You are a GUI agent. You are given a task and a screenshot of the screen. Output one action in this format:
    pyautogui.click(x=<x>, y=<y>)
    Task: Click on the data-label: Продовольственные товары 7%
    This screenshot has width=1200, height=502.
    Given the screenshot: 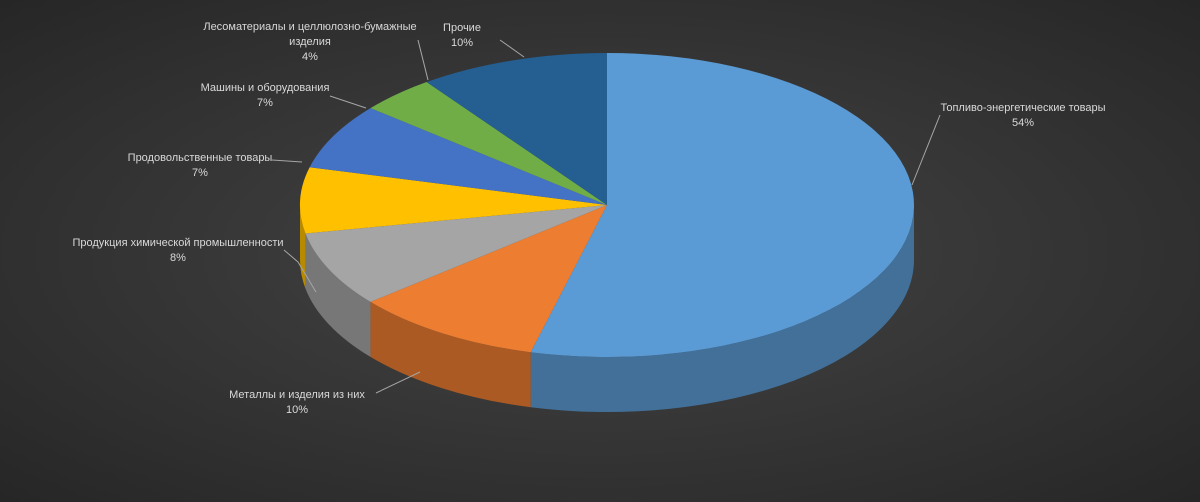 What is the action you would take?
    pyautogui.click(x=200, y=166)
    